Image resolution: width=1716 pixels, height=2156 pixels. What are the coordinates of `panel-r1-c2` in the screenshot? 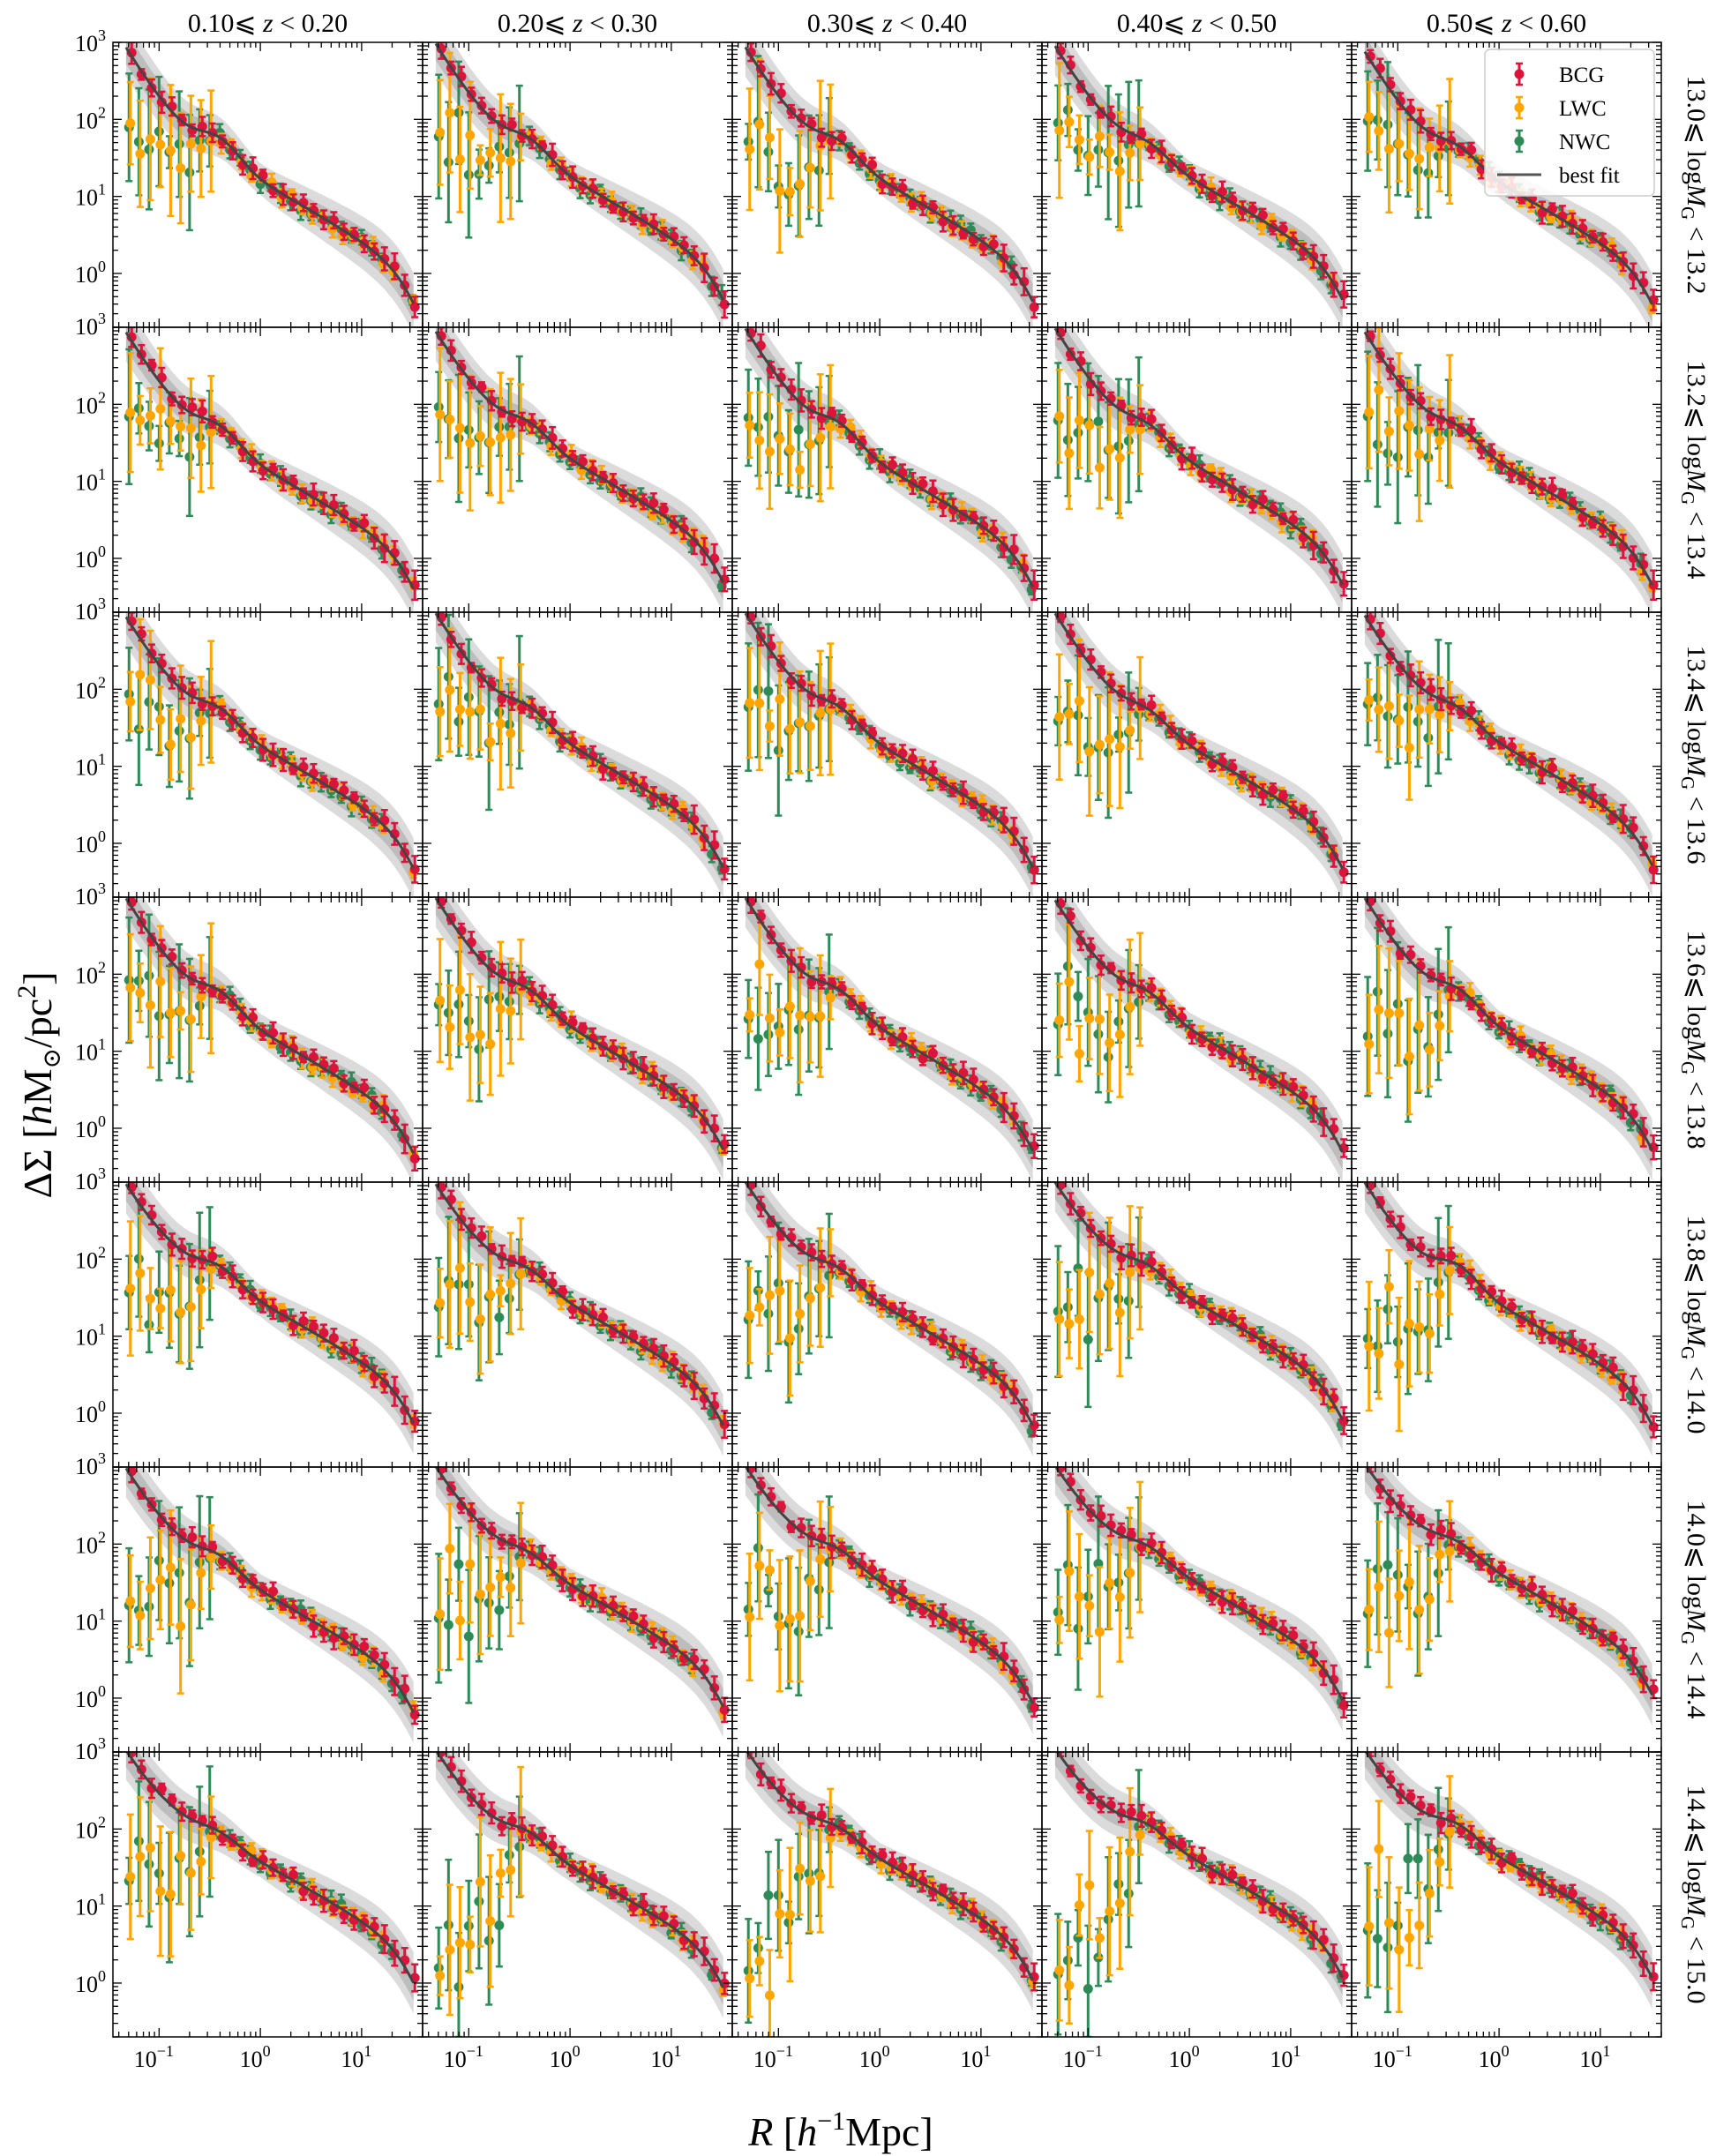 It's located at (577, 184).